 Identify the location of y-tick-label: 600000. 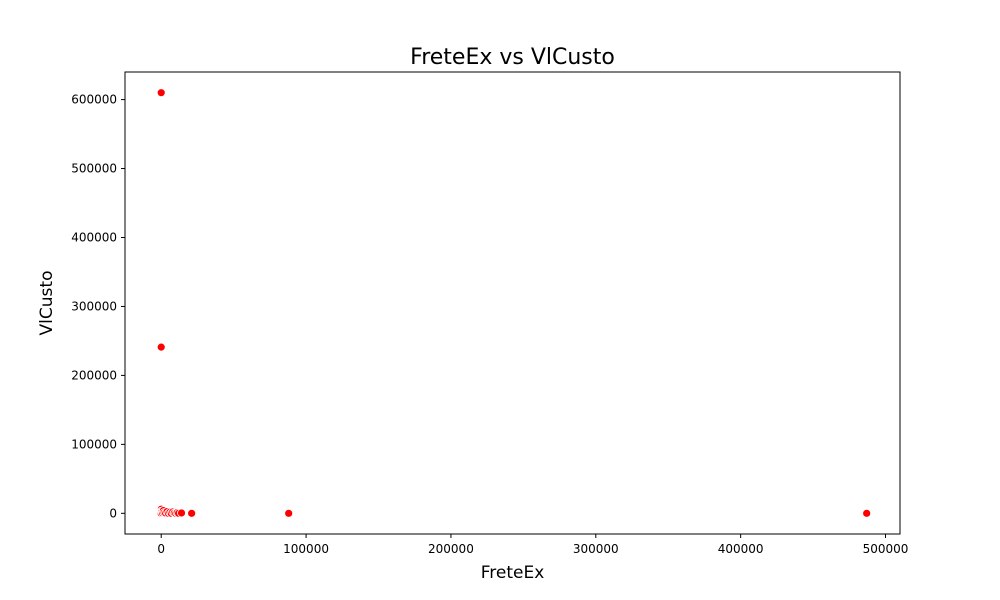
(94, 100).